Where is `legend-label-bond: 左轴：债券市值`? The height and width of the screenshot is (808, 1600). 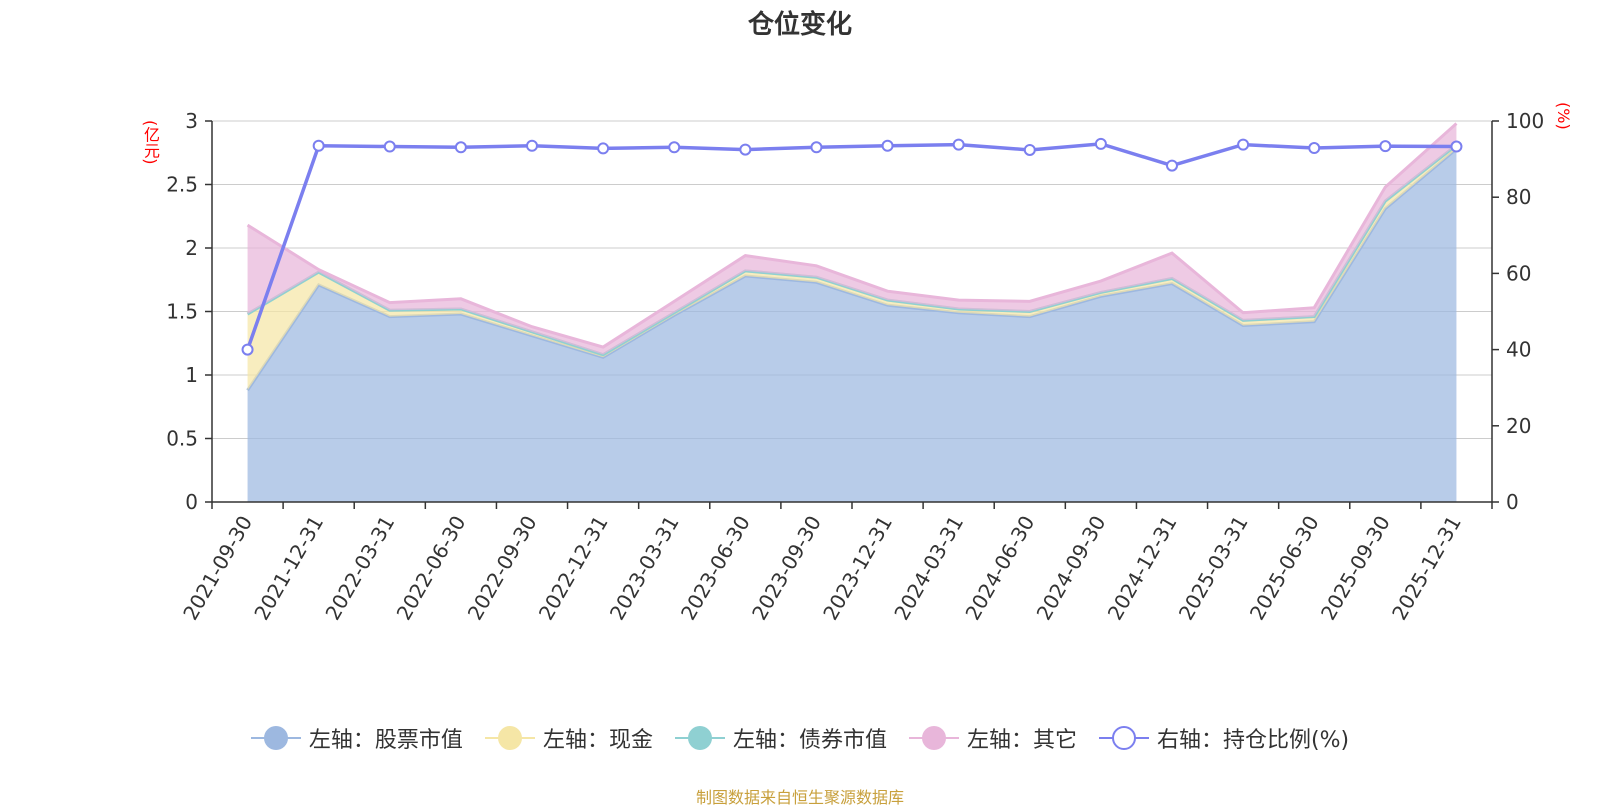
legend-label-bond: 左轴：债券市值 is located at coordinates (809, 740).